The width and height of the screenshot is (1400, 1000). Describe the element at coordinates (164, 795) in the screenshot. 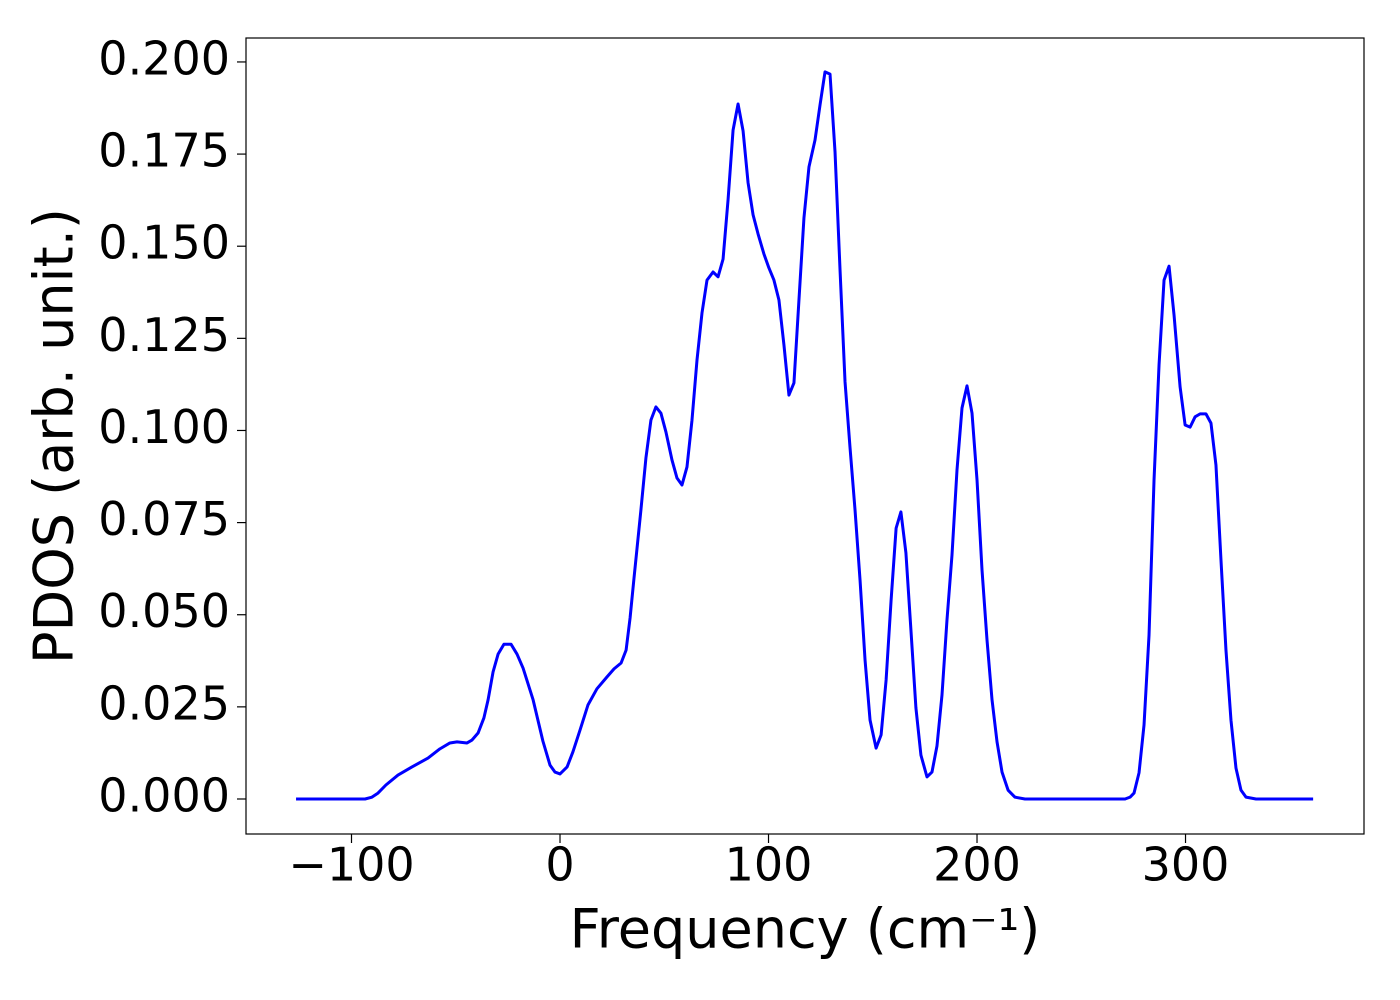

I see `y-tick-label: 0.000` at that location.